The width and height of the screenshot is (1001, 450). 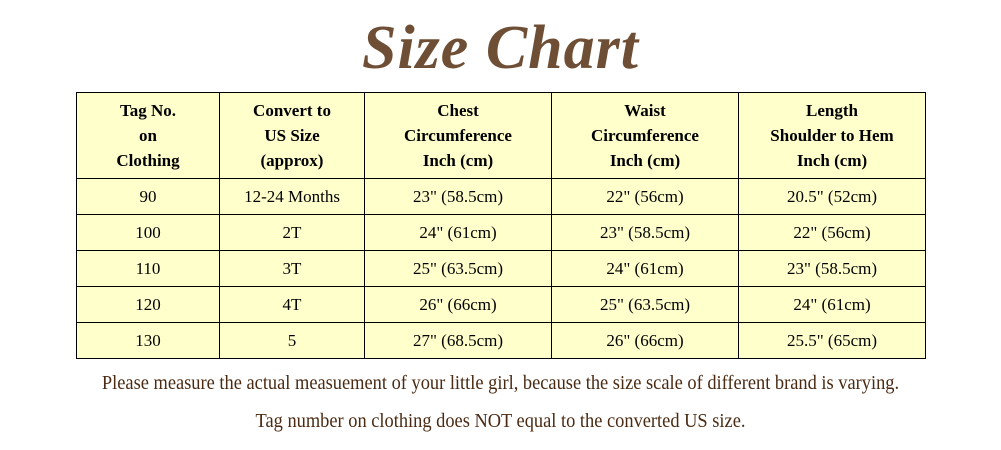 I want to click on table-cell: 12-24 Months, so click(x=292, y=196).